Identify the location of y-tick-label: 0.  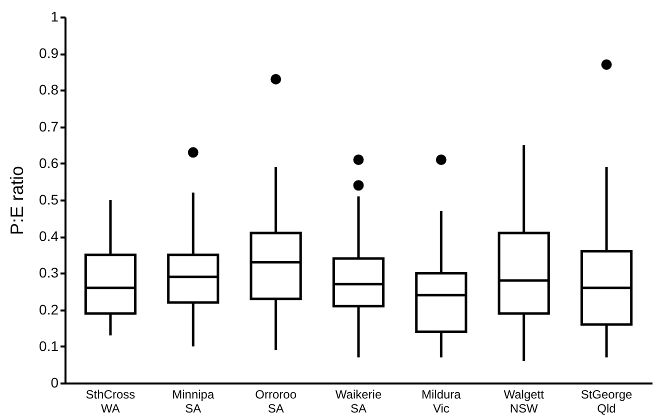
(54, 382).